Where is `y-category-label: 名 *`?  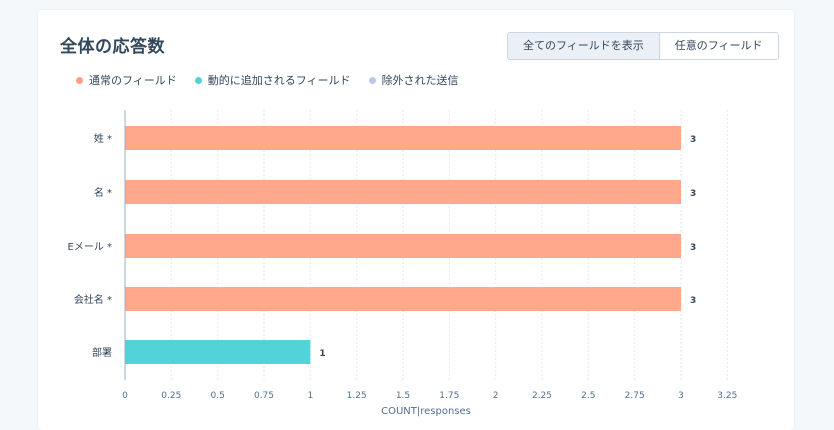
y-category-label: 名 * is located at coordinates (103, 192).